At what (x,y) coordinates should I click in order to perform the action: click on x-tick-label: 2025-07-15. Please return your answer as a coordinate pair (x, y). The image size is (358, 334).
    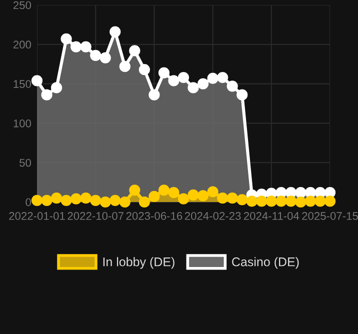
    Looking at the image, I should click on (330, 216).